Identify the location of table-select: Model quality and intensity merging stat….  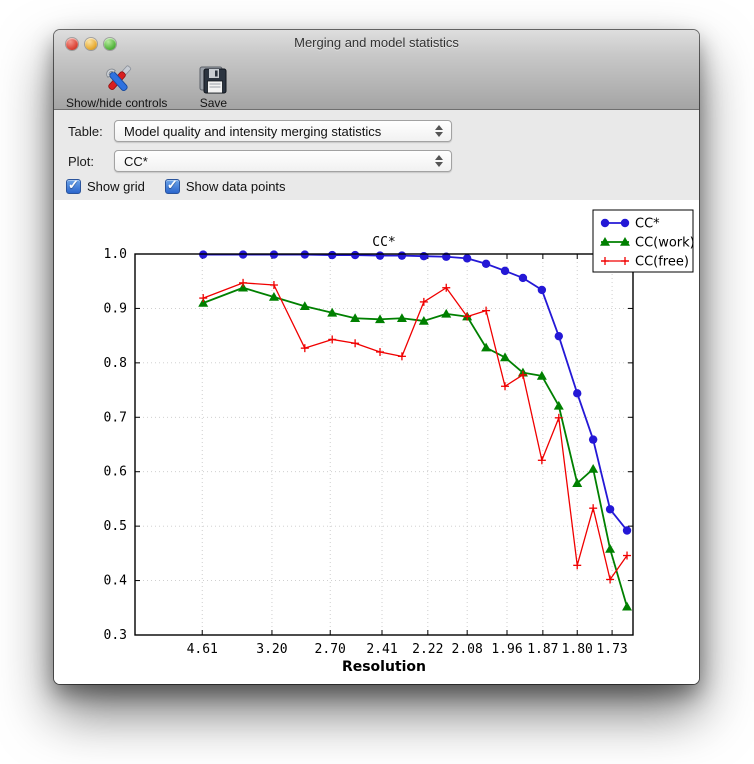
(283, 131).